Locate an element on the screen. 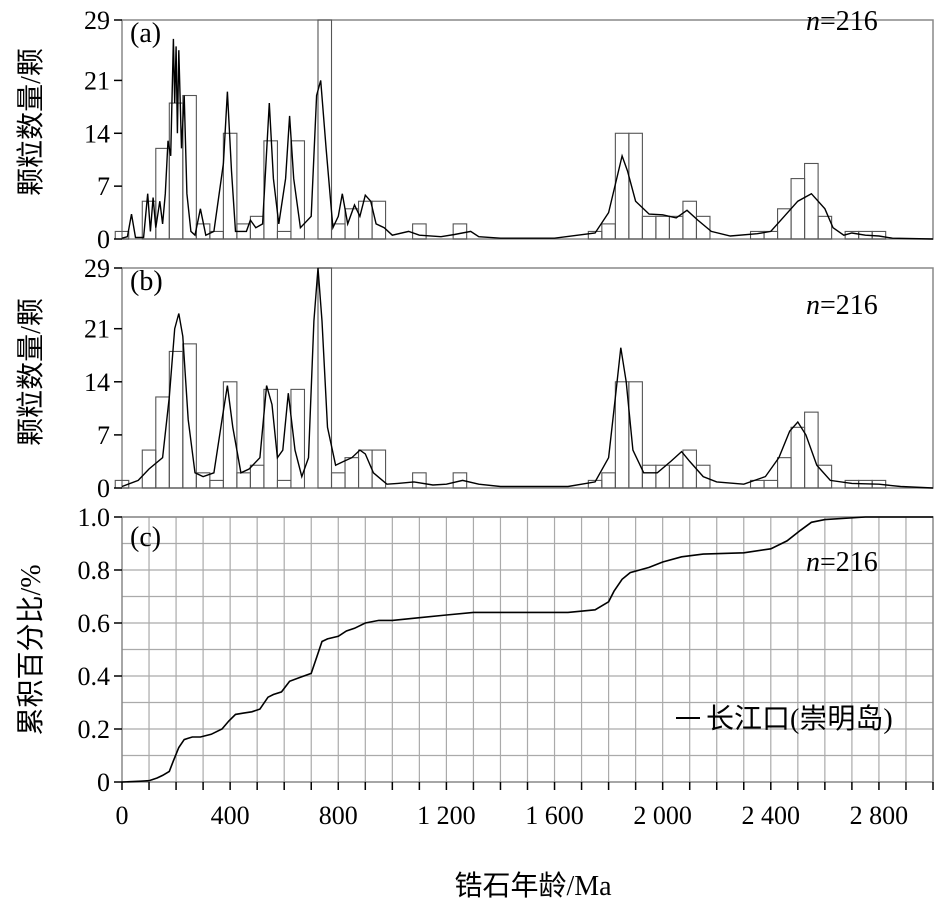  panel-c-y-ticks: 0 0.2 0.4 0.6 0.8 1.0 is located at coordinates (100, 650).